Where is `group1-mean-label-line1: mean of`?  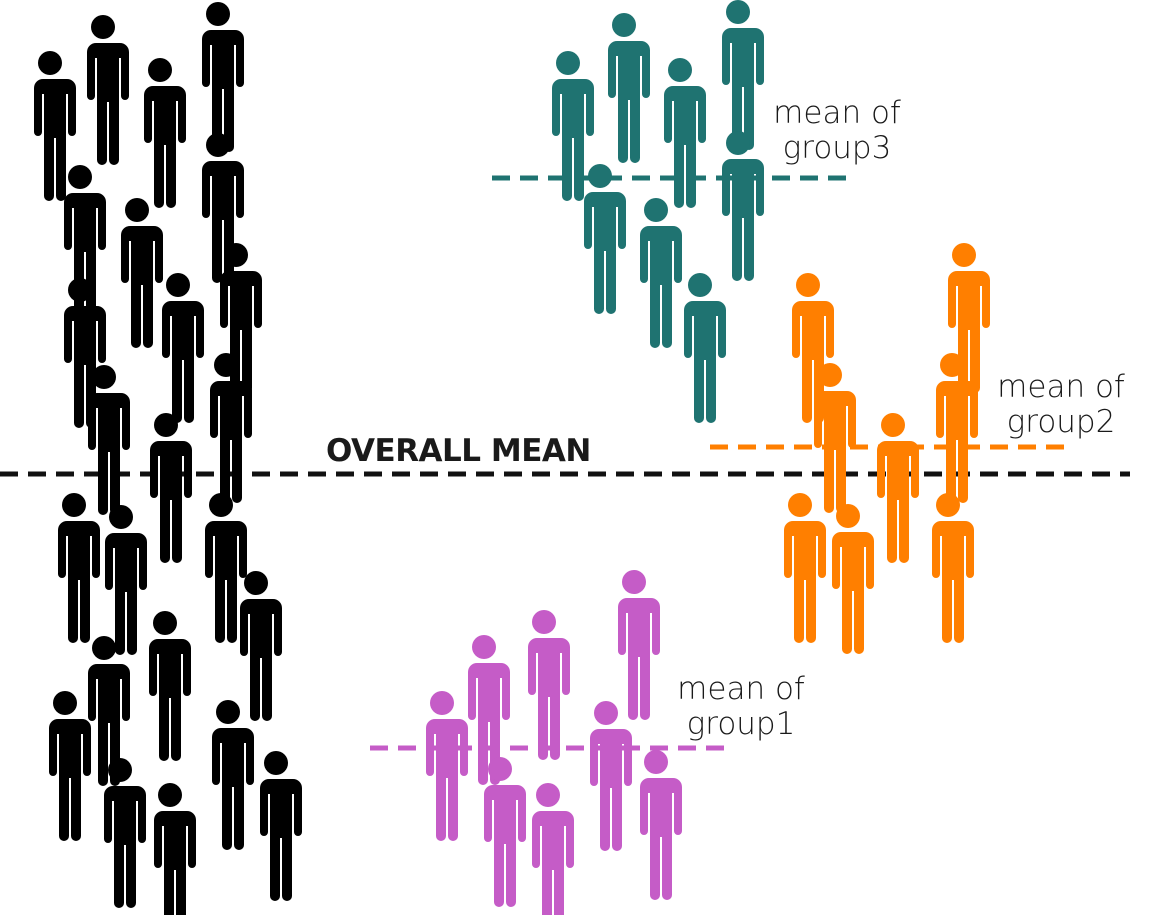 group1-mean-label-line1: mean of is located at coordinates (741, 689).